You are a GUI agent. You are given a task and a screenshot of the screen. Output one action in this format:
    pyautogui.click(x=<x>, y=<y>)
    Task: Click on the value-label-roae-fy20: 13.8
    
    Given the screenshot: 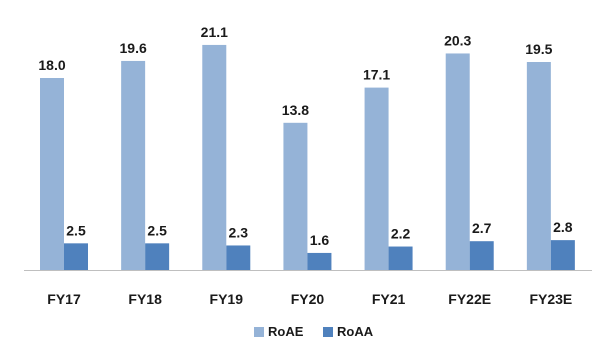 What is the action you would take?
    pyautogui.click(x=295, y=110)
    